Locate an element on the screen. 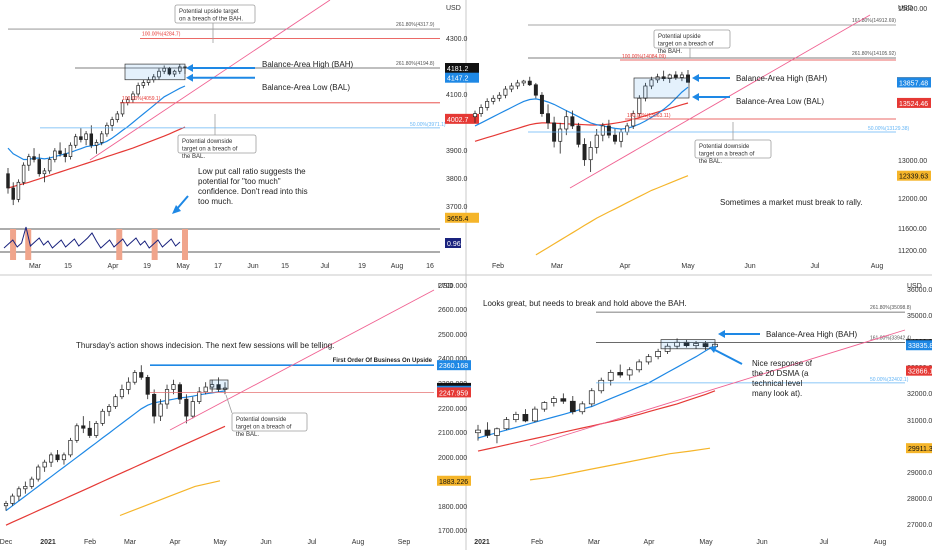 Image resolution: width=932 pixels, height=550 pixels. bah-arrowhead is located at coordinates (695, 78).